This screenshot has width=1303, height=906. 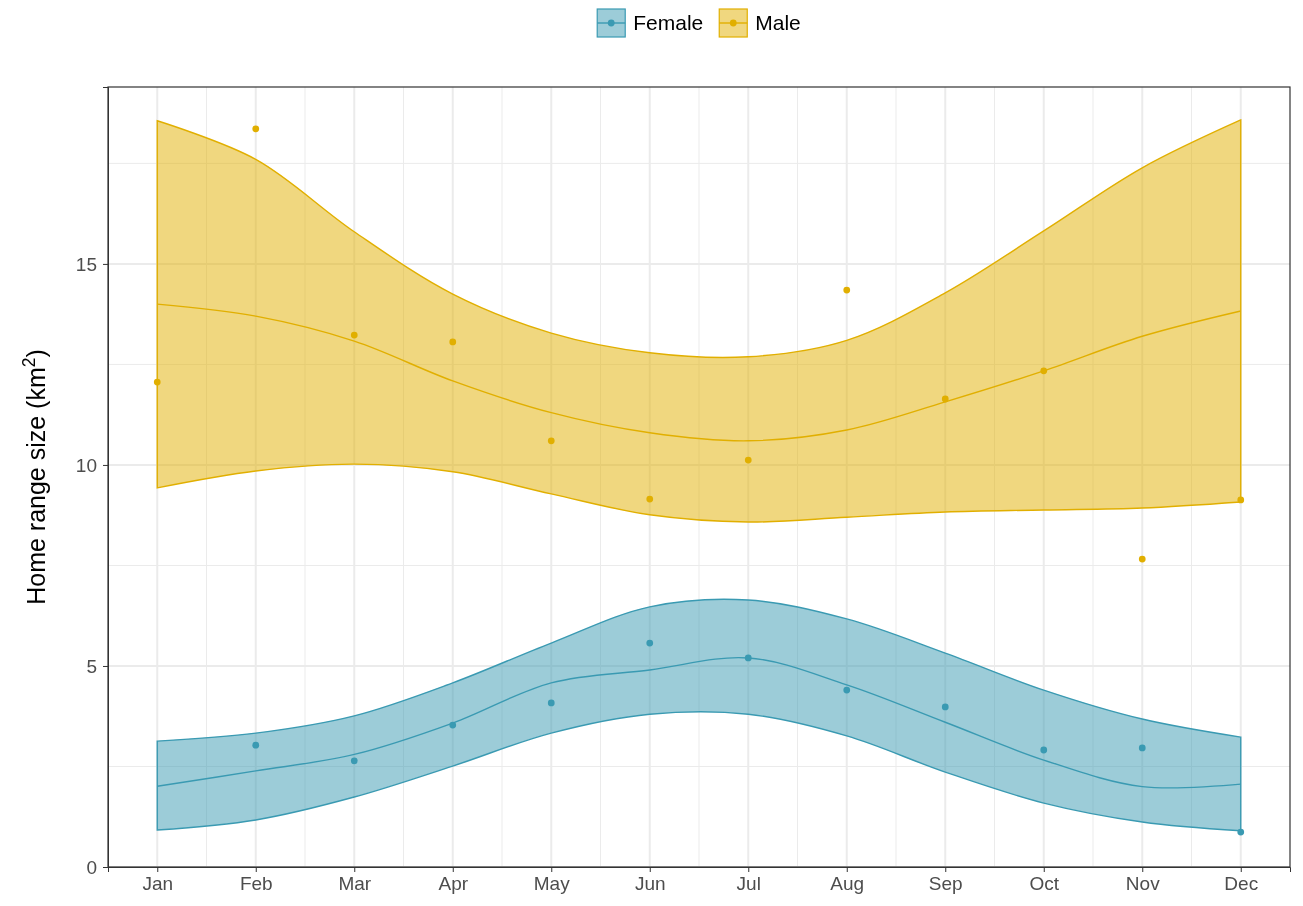 What do you see at coordinates (91, 867) in the screenshot?
I see `y-tick-label: 0` at bounding box center [91, 867].